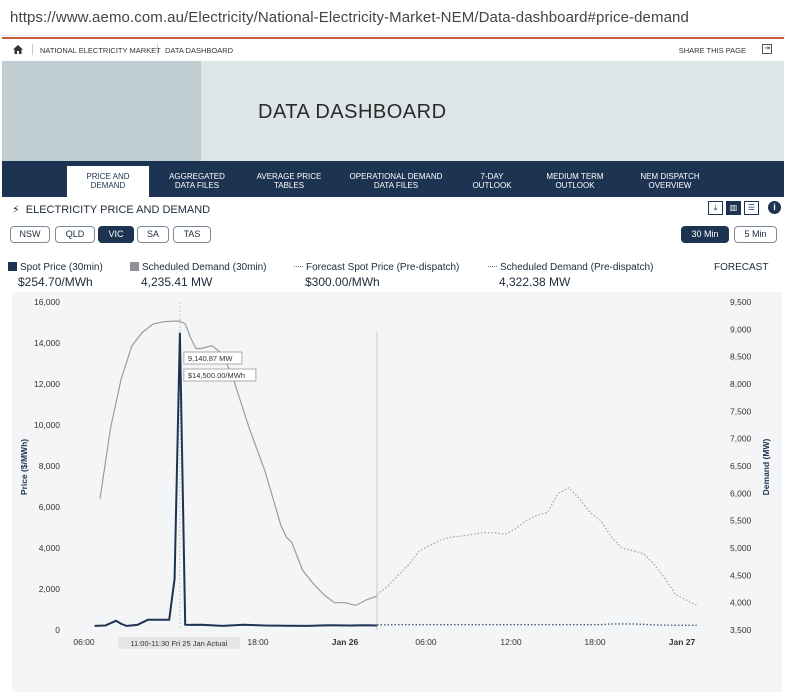 Image resolution: width=785 pixels, height=697 pixels. What do you see at coordinates (216, 375) in the screenshot?
I see `tooltip-price-text: $14,500.00/MWh` at bounding box center [216, 375].